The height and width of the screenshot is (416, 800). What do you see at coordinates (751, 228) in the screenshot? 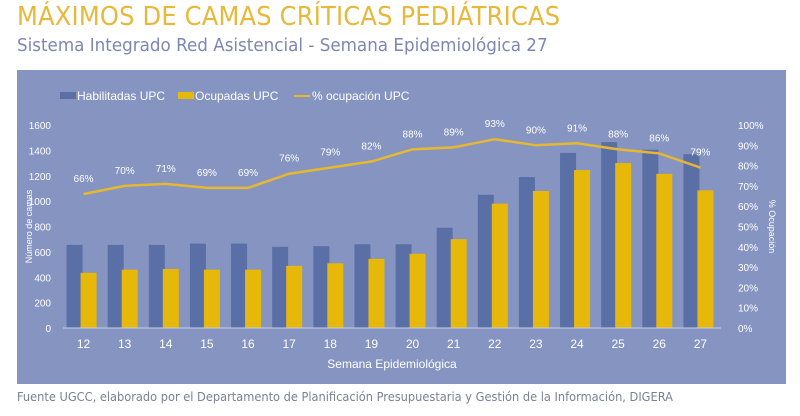
I see `y-axis-right: 0% 10% 20% 30% 40% 50% 60% 70% 80% 90% 100%` at bounding box center [751, 228].